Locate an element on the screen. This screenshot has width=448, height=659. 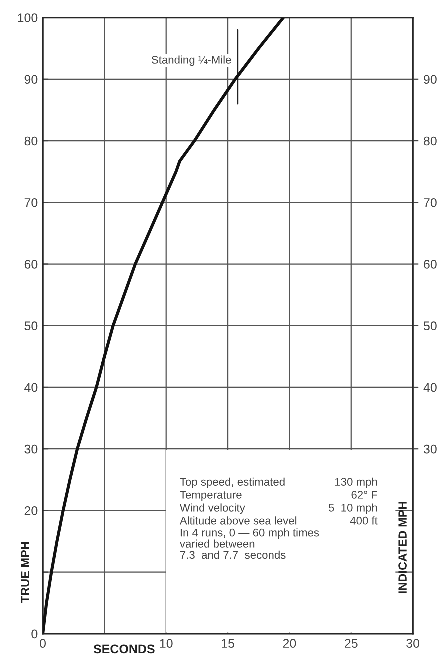
annotation: 400 ft is located at coordinates (364, 520).